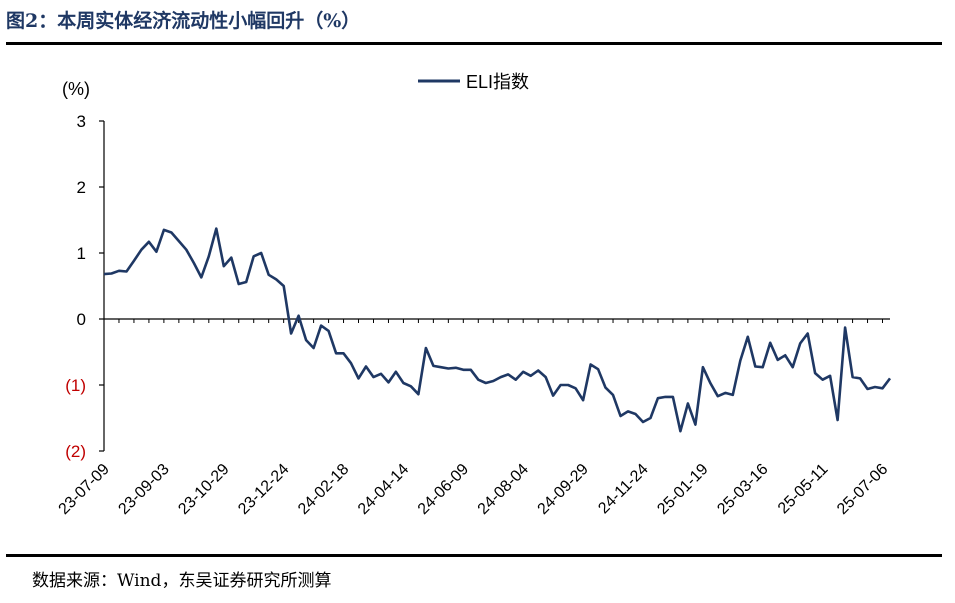 The height and width of the screenshot is (603, 955). I want to click on y-tick-label: (2), so click(75, 451).